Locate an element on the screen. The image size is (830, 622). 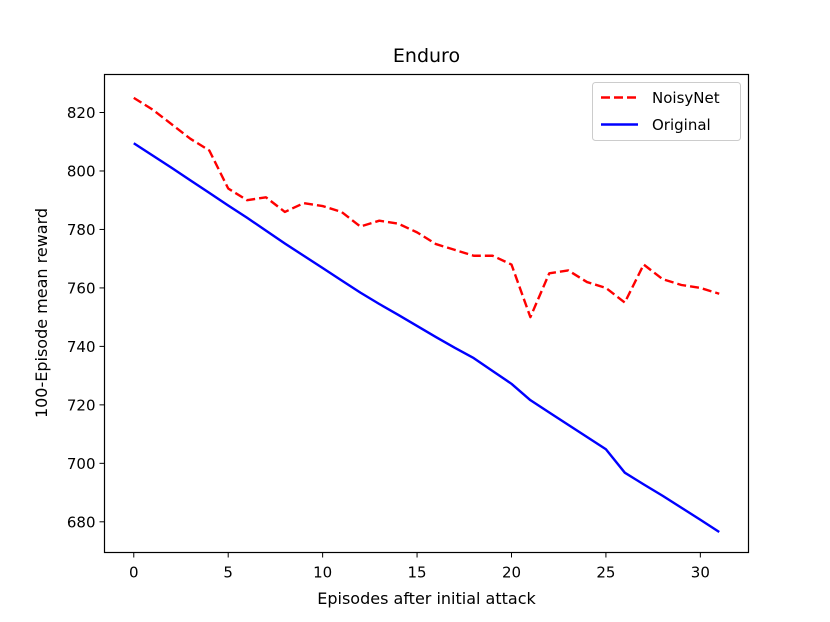
y-tick-label: 800 is located at coordinates (81, 171).